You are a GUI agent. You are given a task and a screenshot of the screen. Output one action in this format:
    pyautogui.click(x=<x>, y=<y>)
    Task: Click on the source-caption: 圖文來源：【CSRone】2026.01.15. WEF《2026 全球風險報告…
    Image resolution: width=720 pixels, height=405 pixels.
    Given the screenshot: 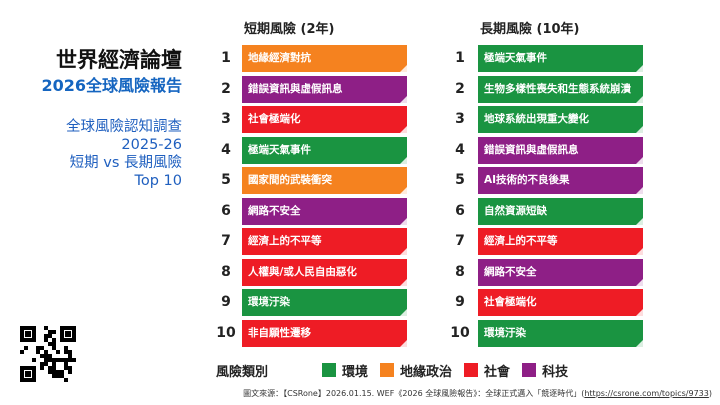 What is the action you would take?
    pyautogui.click(x=477, y=393)
    